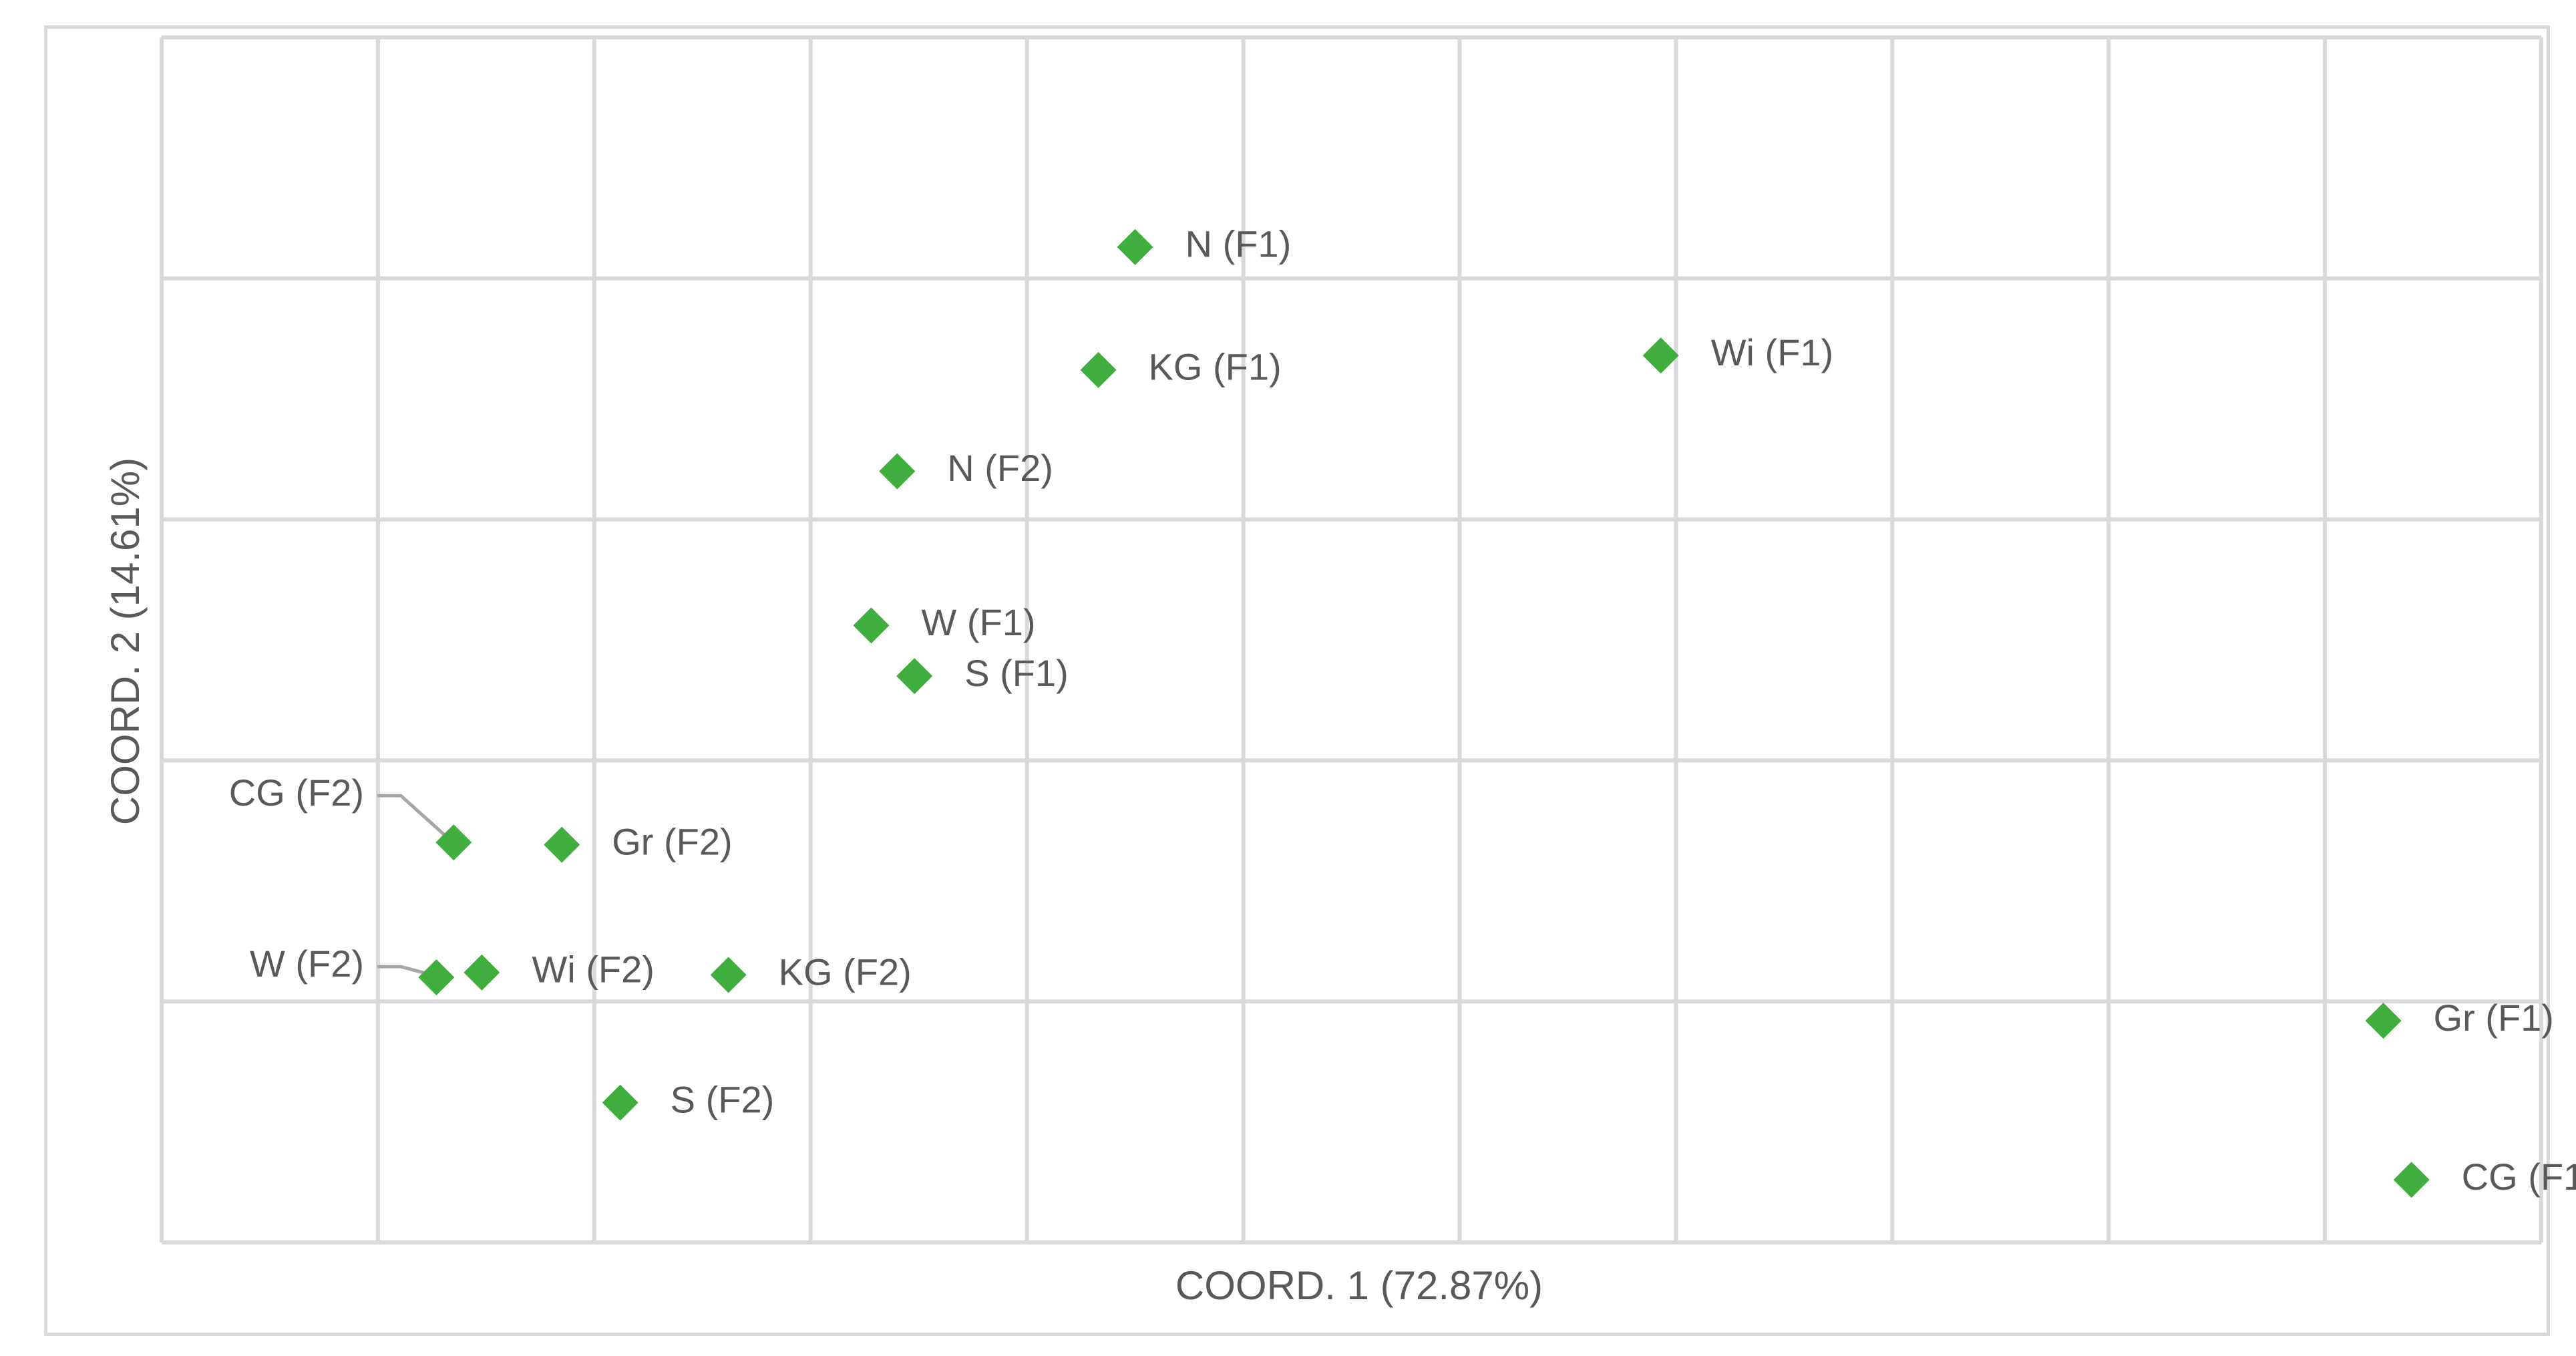  I want to click on x-axis-title: COORD. 1 (72.87%), so click(1359, 1286).